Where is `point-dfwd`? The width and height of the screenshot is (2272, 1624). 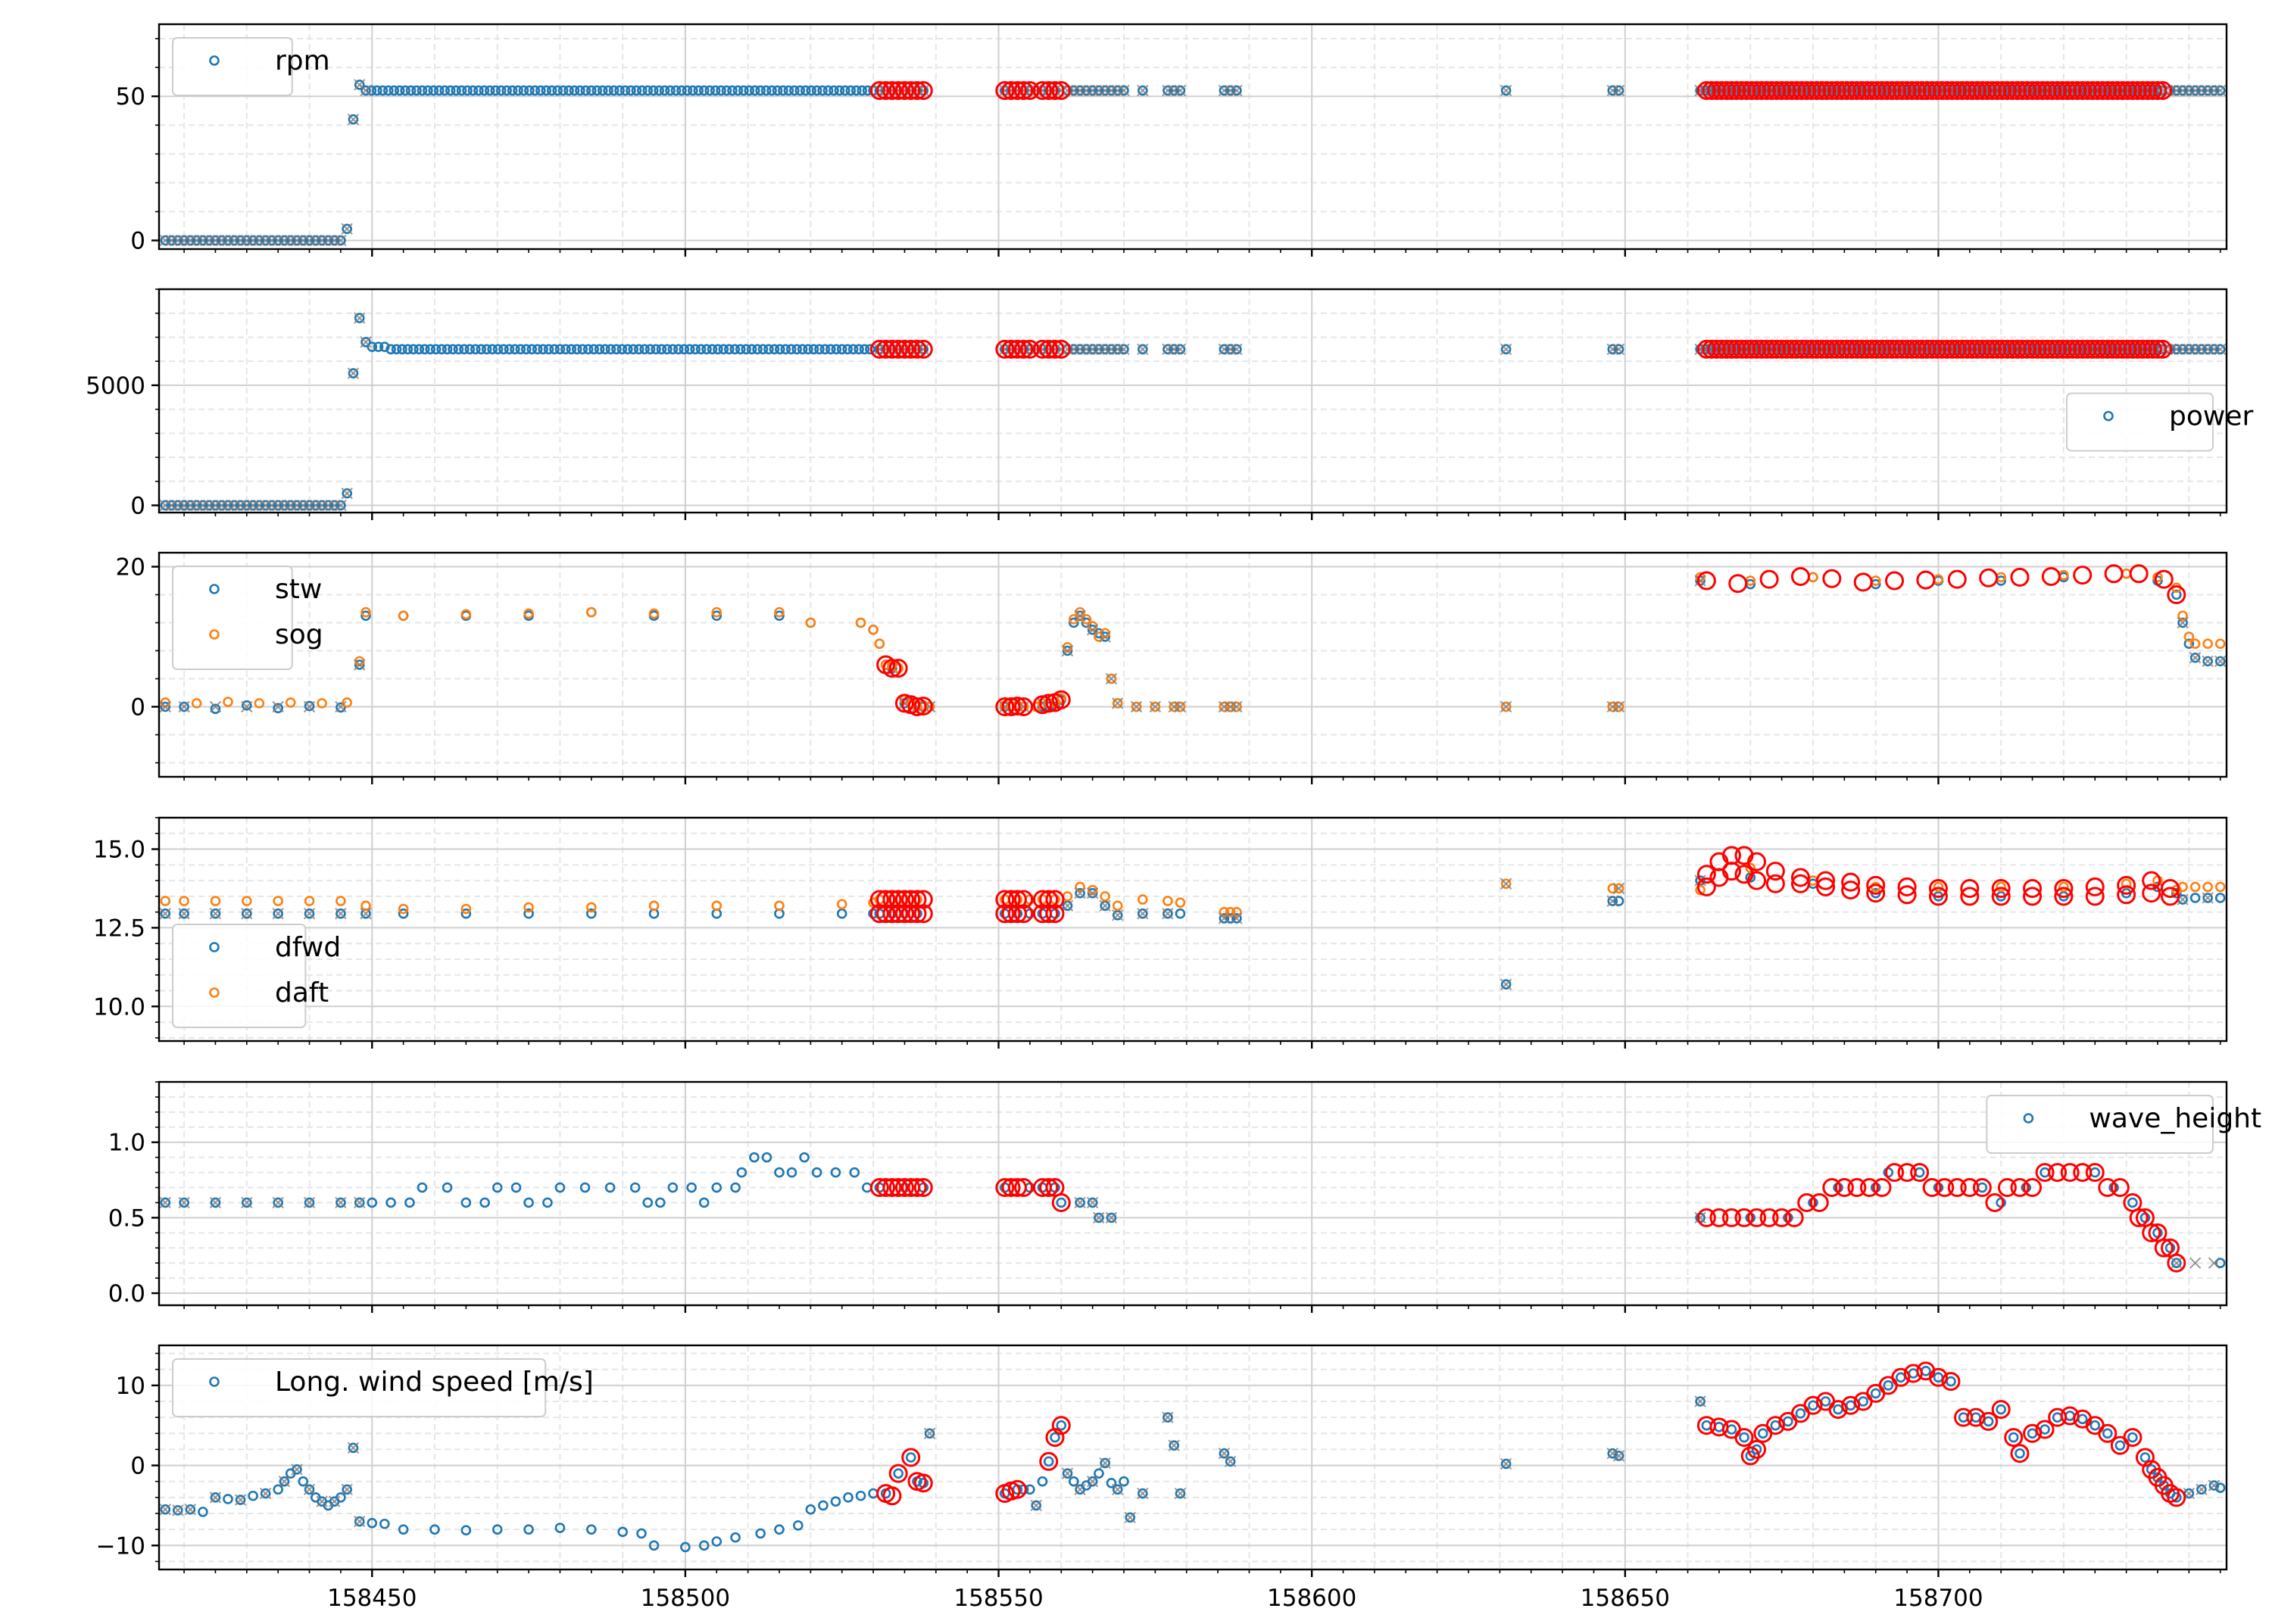 point-dfwd is located at coordinates (1236, 918).